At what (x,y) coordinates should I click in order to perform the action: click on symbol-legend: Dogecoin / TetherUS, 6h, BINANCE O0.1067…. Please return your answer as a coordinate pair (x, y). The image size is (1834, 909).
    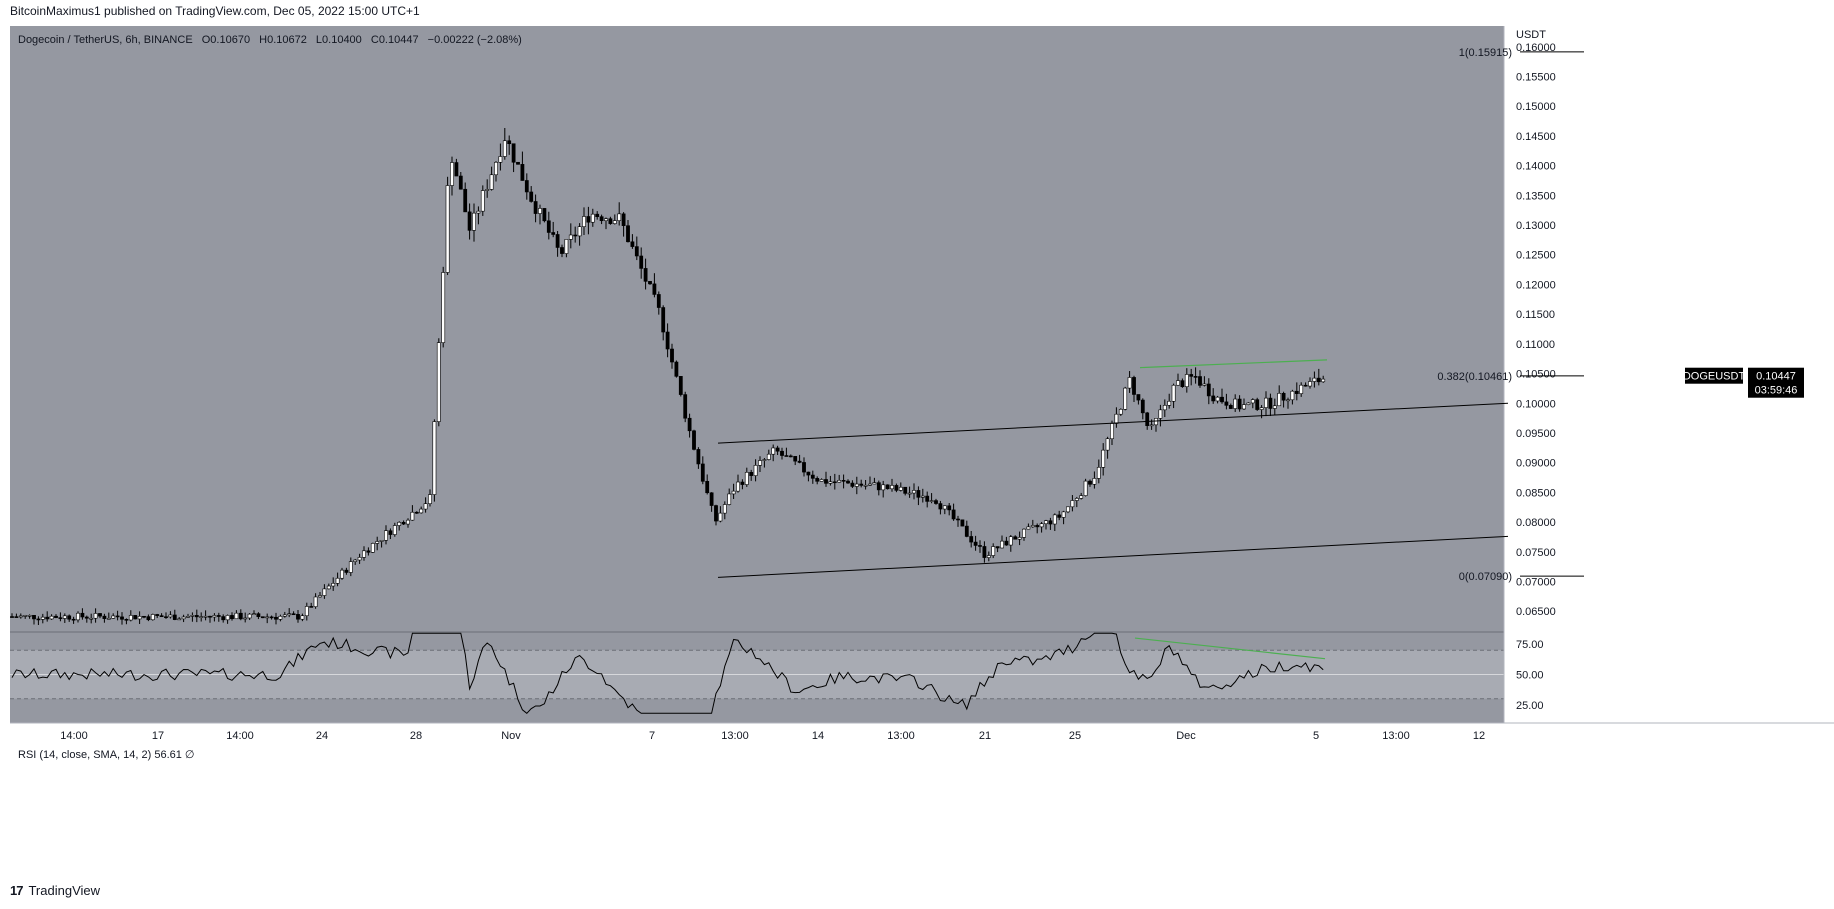
    Looking at the image, I should click on (270, 40).